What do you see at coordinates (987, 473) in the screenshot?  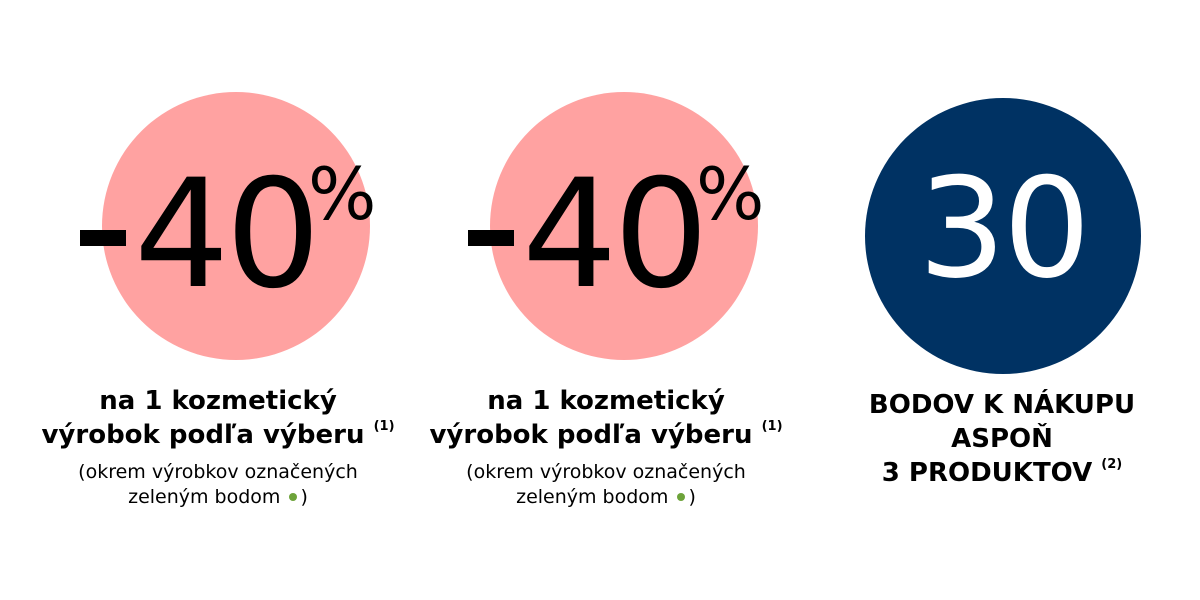 I see `caption-line-3-text: 3 PRODUKTOV` at bounding box center [987, 473].